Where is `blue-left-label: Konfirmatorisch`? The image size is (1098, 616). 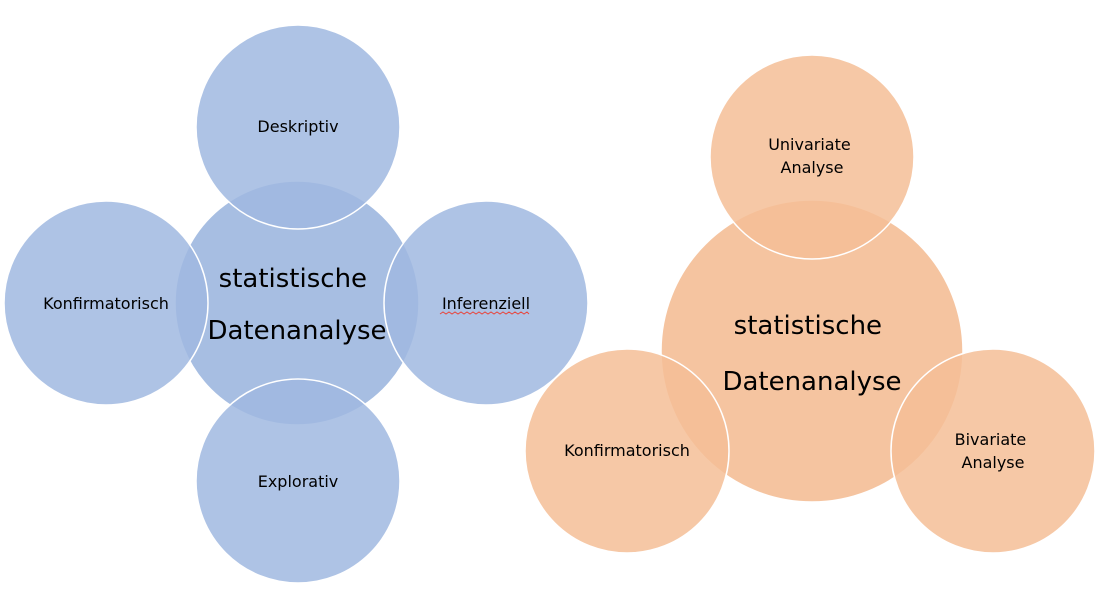 blue-left-label: Konfirmatorisch is located at coordinates (106, 303).